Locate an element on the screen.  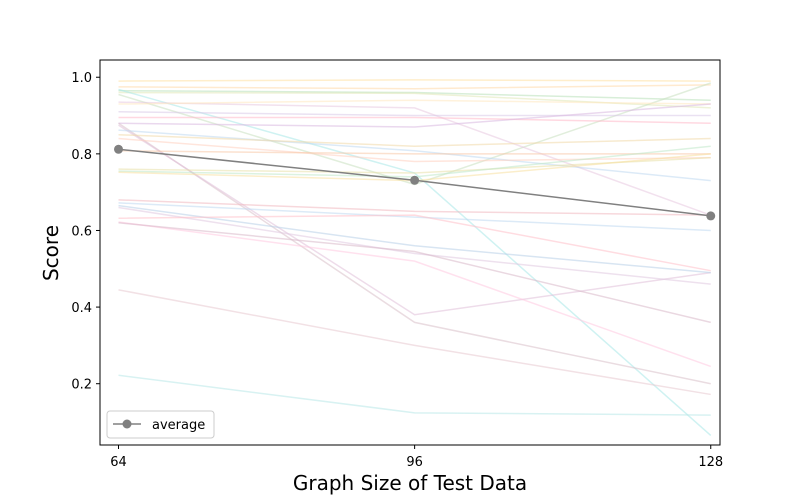
legend: average is located at coordinates (160, 424).